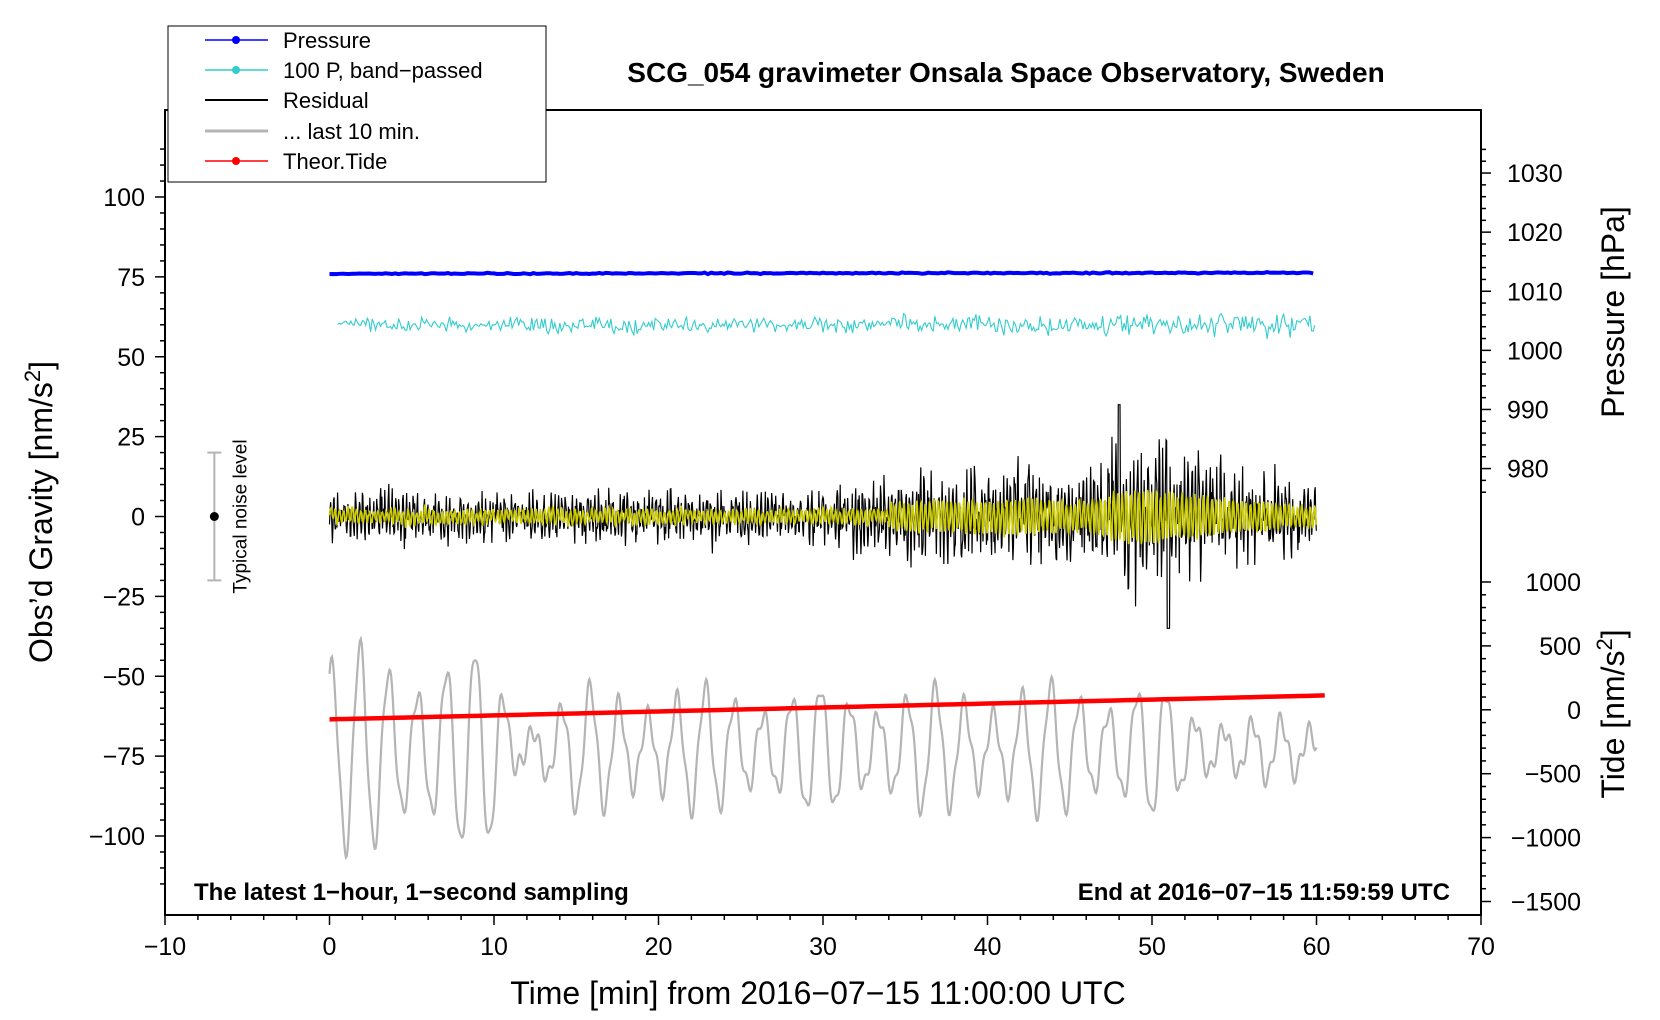 The height and width of the screenshot is (1020, 1660). What do you see at coordinates (827, 707) in the screenshot?
I see `theoretical-tide-series-line` at bounding box center [827, 707].